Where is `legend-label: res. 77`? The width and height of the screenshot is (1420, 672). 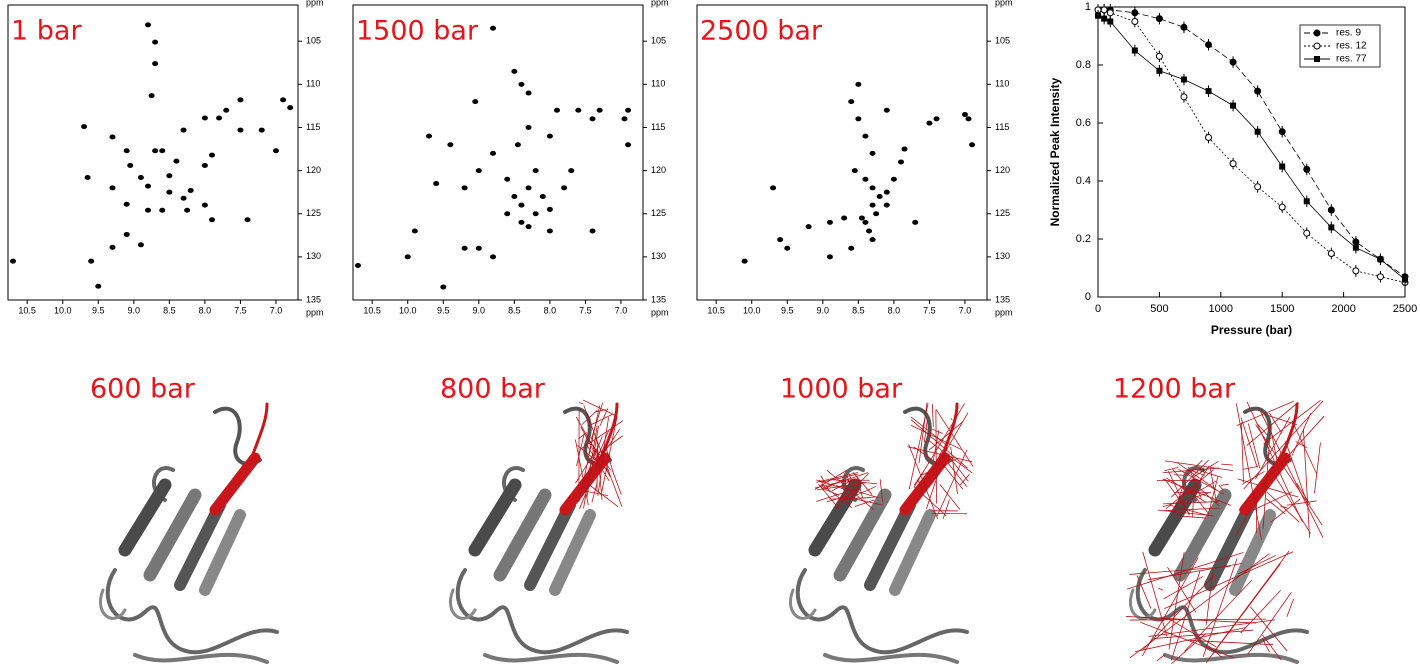
legend-label: res. 77 is located at coordinates (1351, 59).